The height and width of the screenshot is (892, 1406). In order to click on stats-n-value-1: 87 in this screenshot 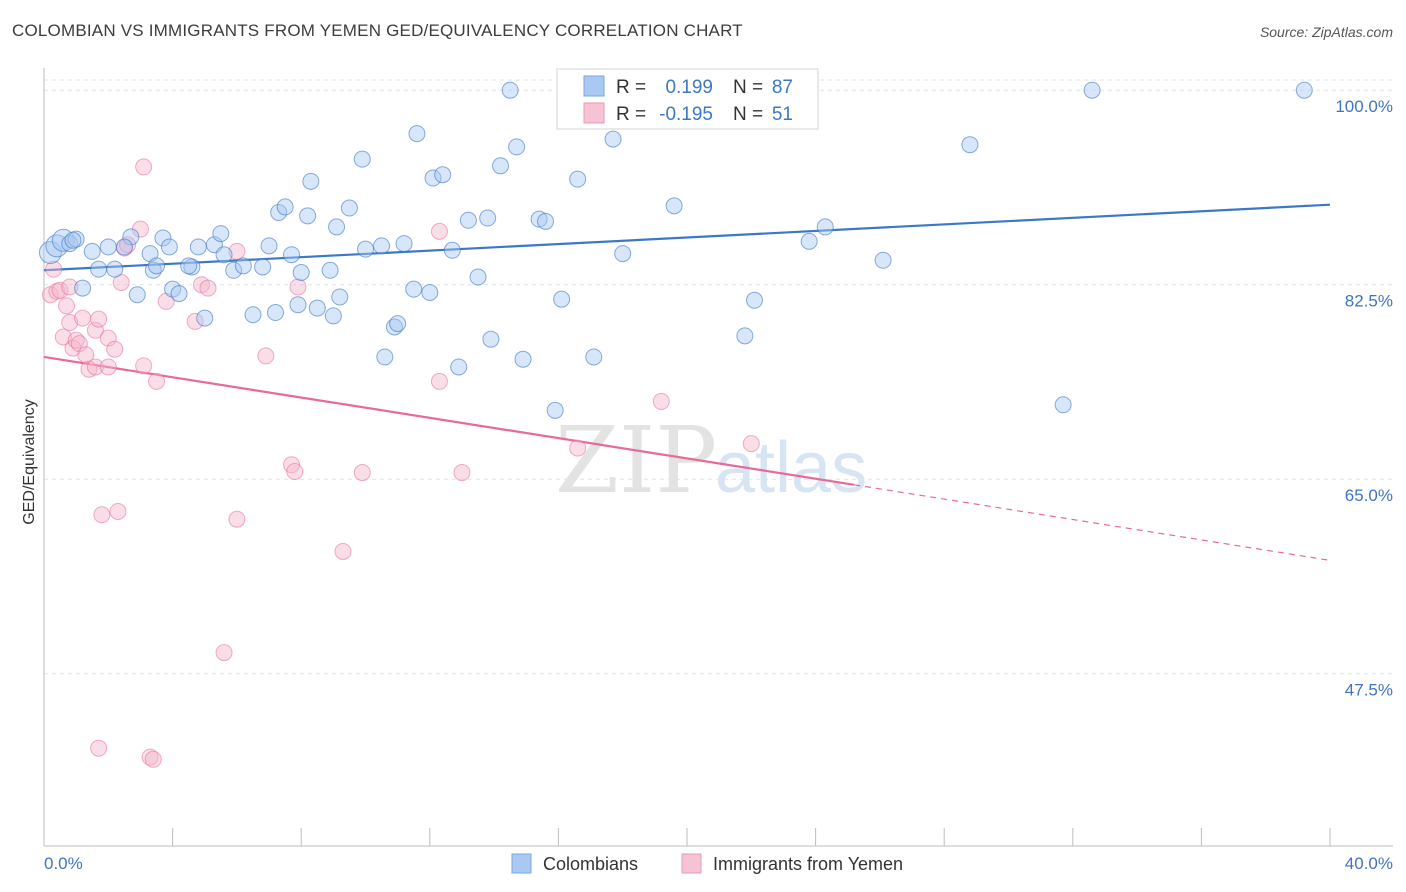, I will do `click(782, 87)`.